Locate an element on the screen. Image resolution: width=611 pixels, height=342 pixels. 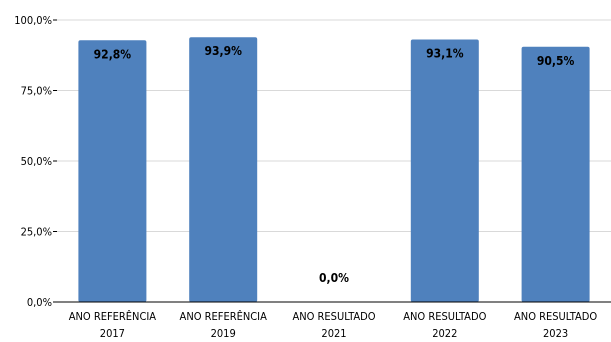
y-tick-label: 100,0% is located at coordinates (33, 20).